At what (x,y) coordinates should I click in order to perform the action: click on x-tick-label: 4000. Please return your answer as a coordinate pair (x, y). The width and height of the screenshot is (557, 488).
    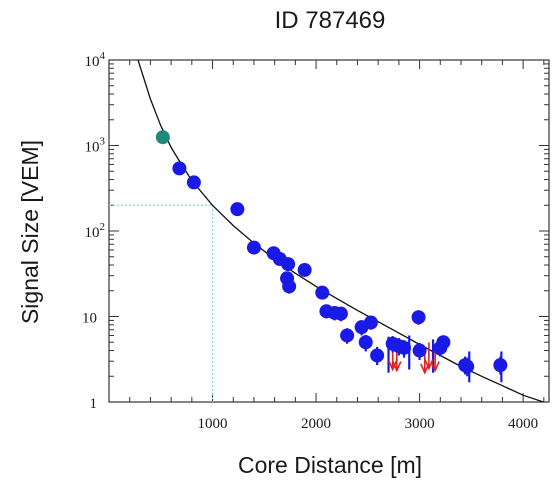
    Looking at the image, I should click on (523, 424).